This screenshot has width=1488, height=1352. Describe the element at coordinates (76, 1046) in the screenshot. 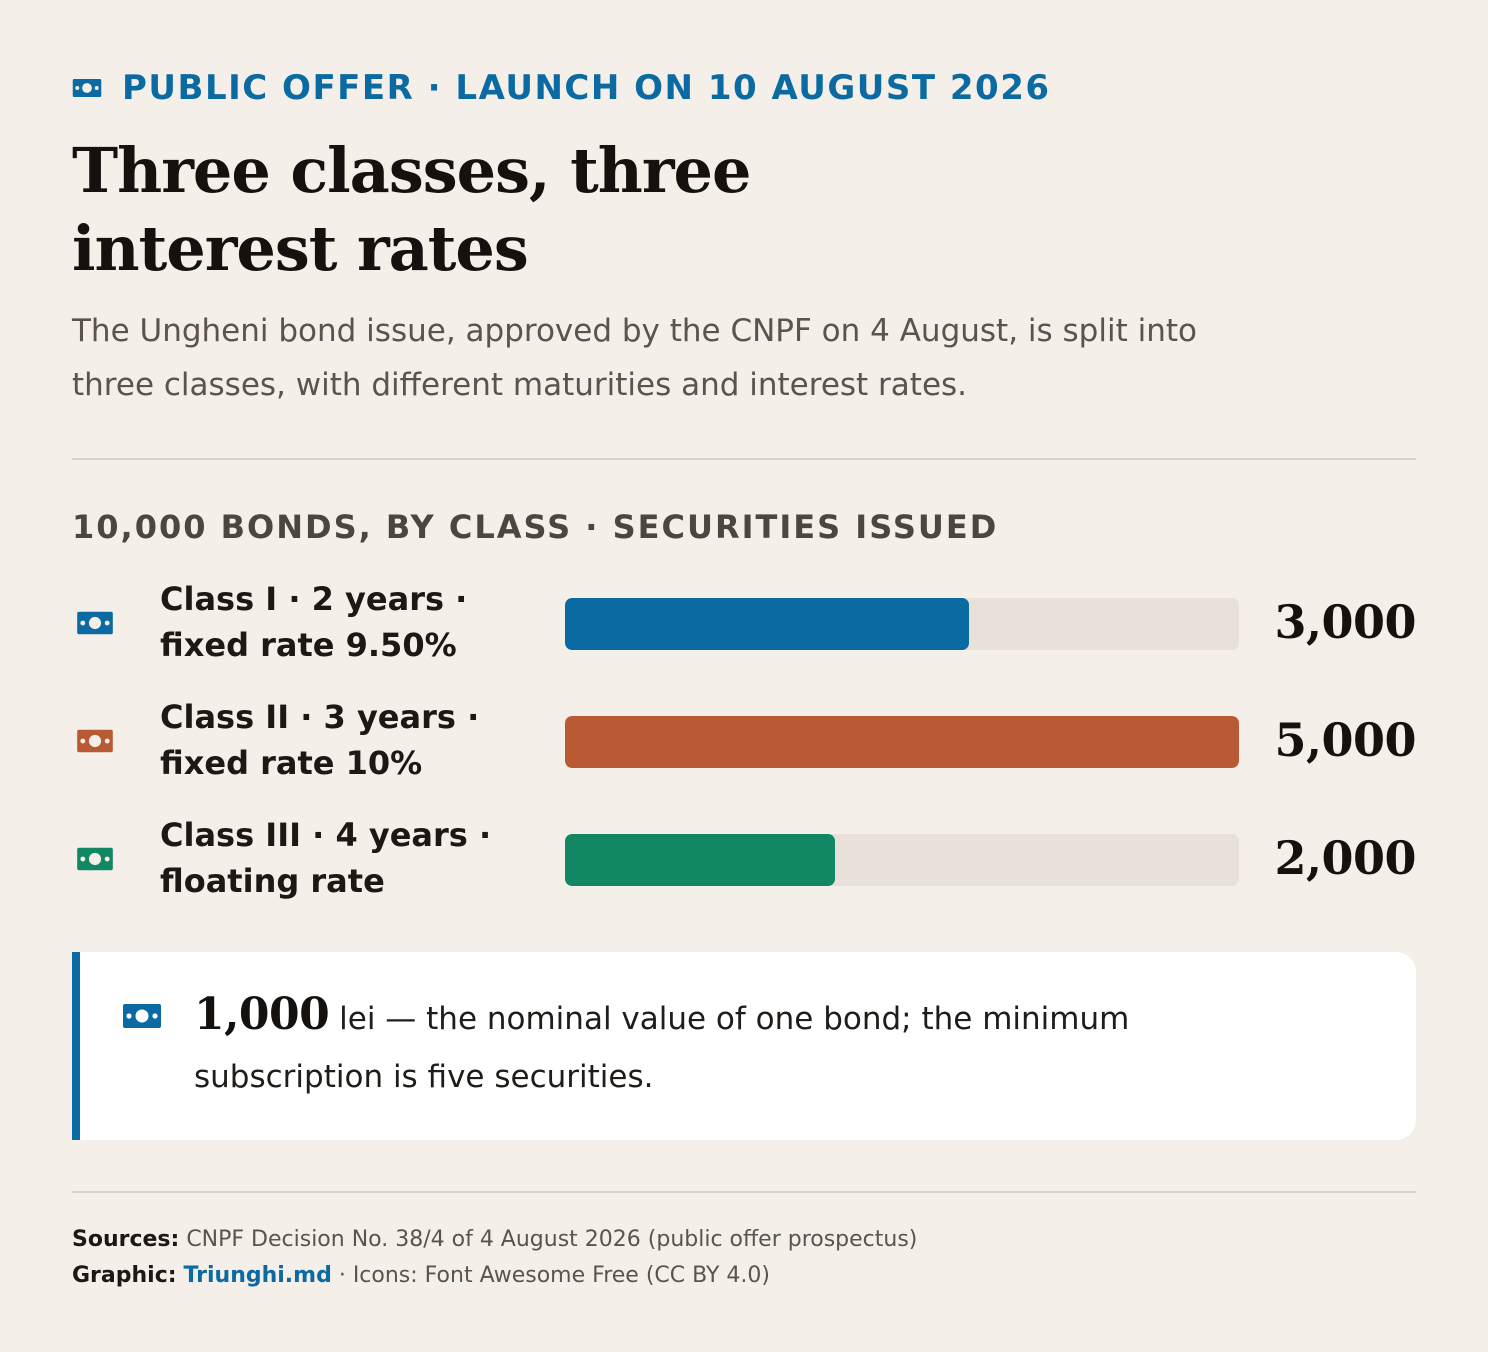

I see `callout-accent-bar` at that location.